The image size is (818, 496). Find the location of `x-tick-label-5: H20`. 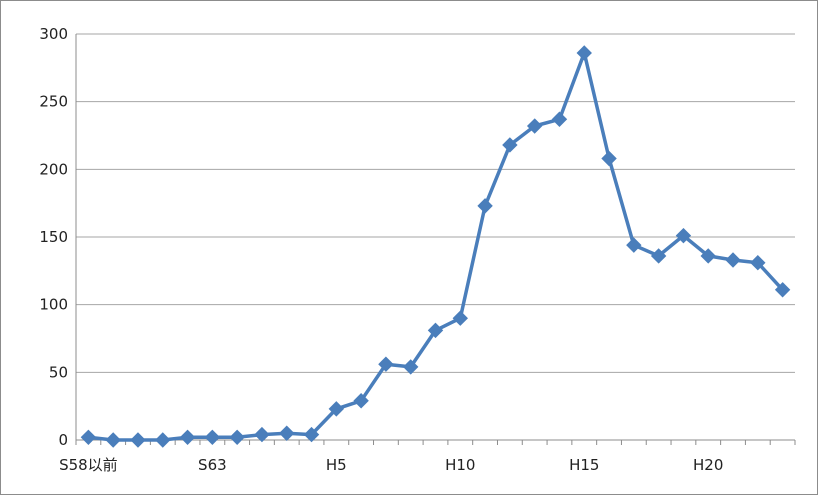

x-tick-label-5: H20 is located at coordinates (708, 465).